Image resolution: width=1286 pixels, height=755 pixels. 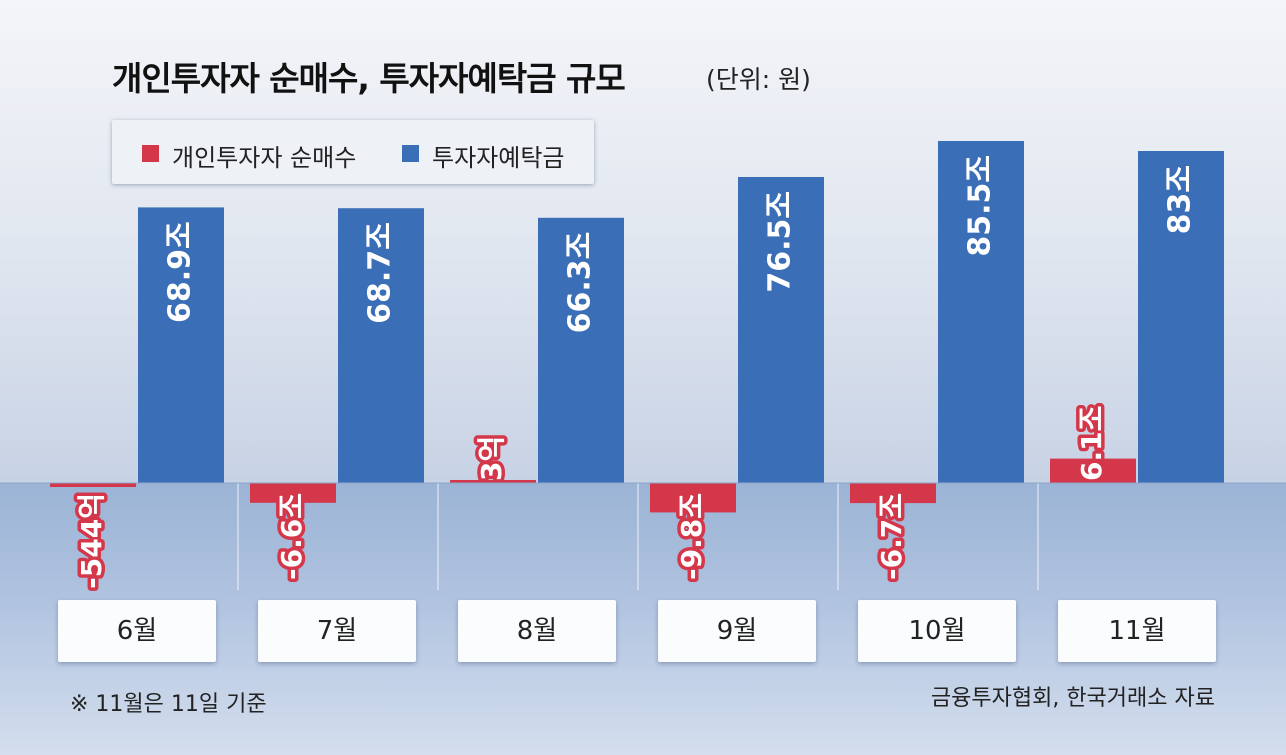 I want to click on category-label: 11월, so click(x=1137, y=631).